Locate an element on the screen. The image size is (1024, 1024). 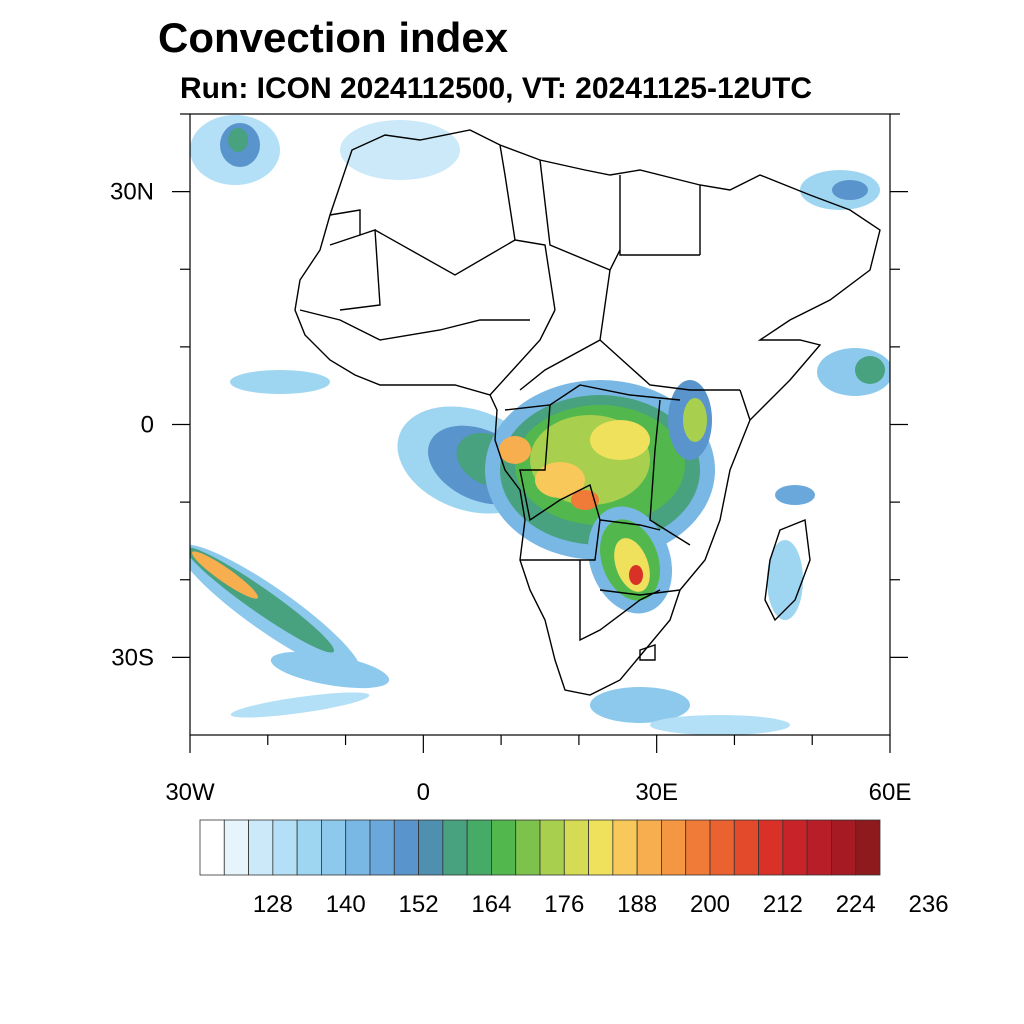
y-tick-label: 0 is located at coordinates (147, 425).